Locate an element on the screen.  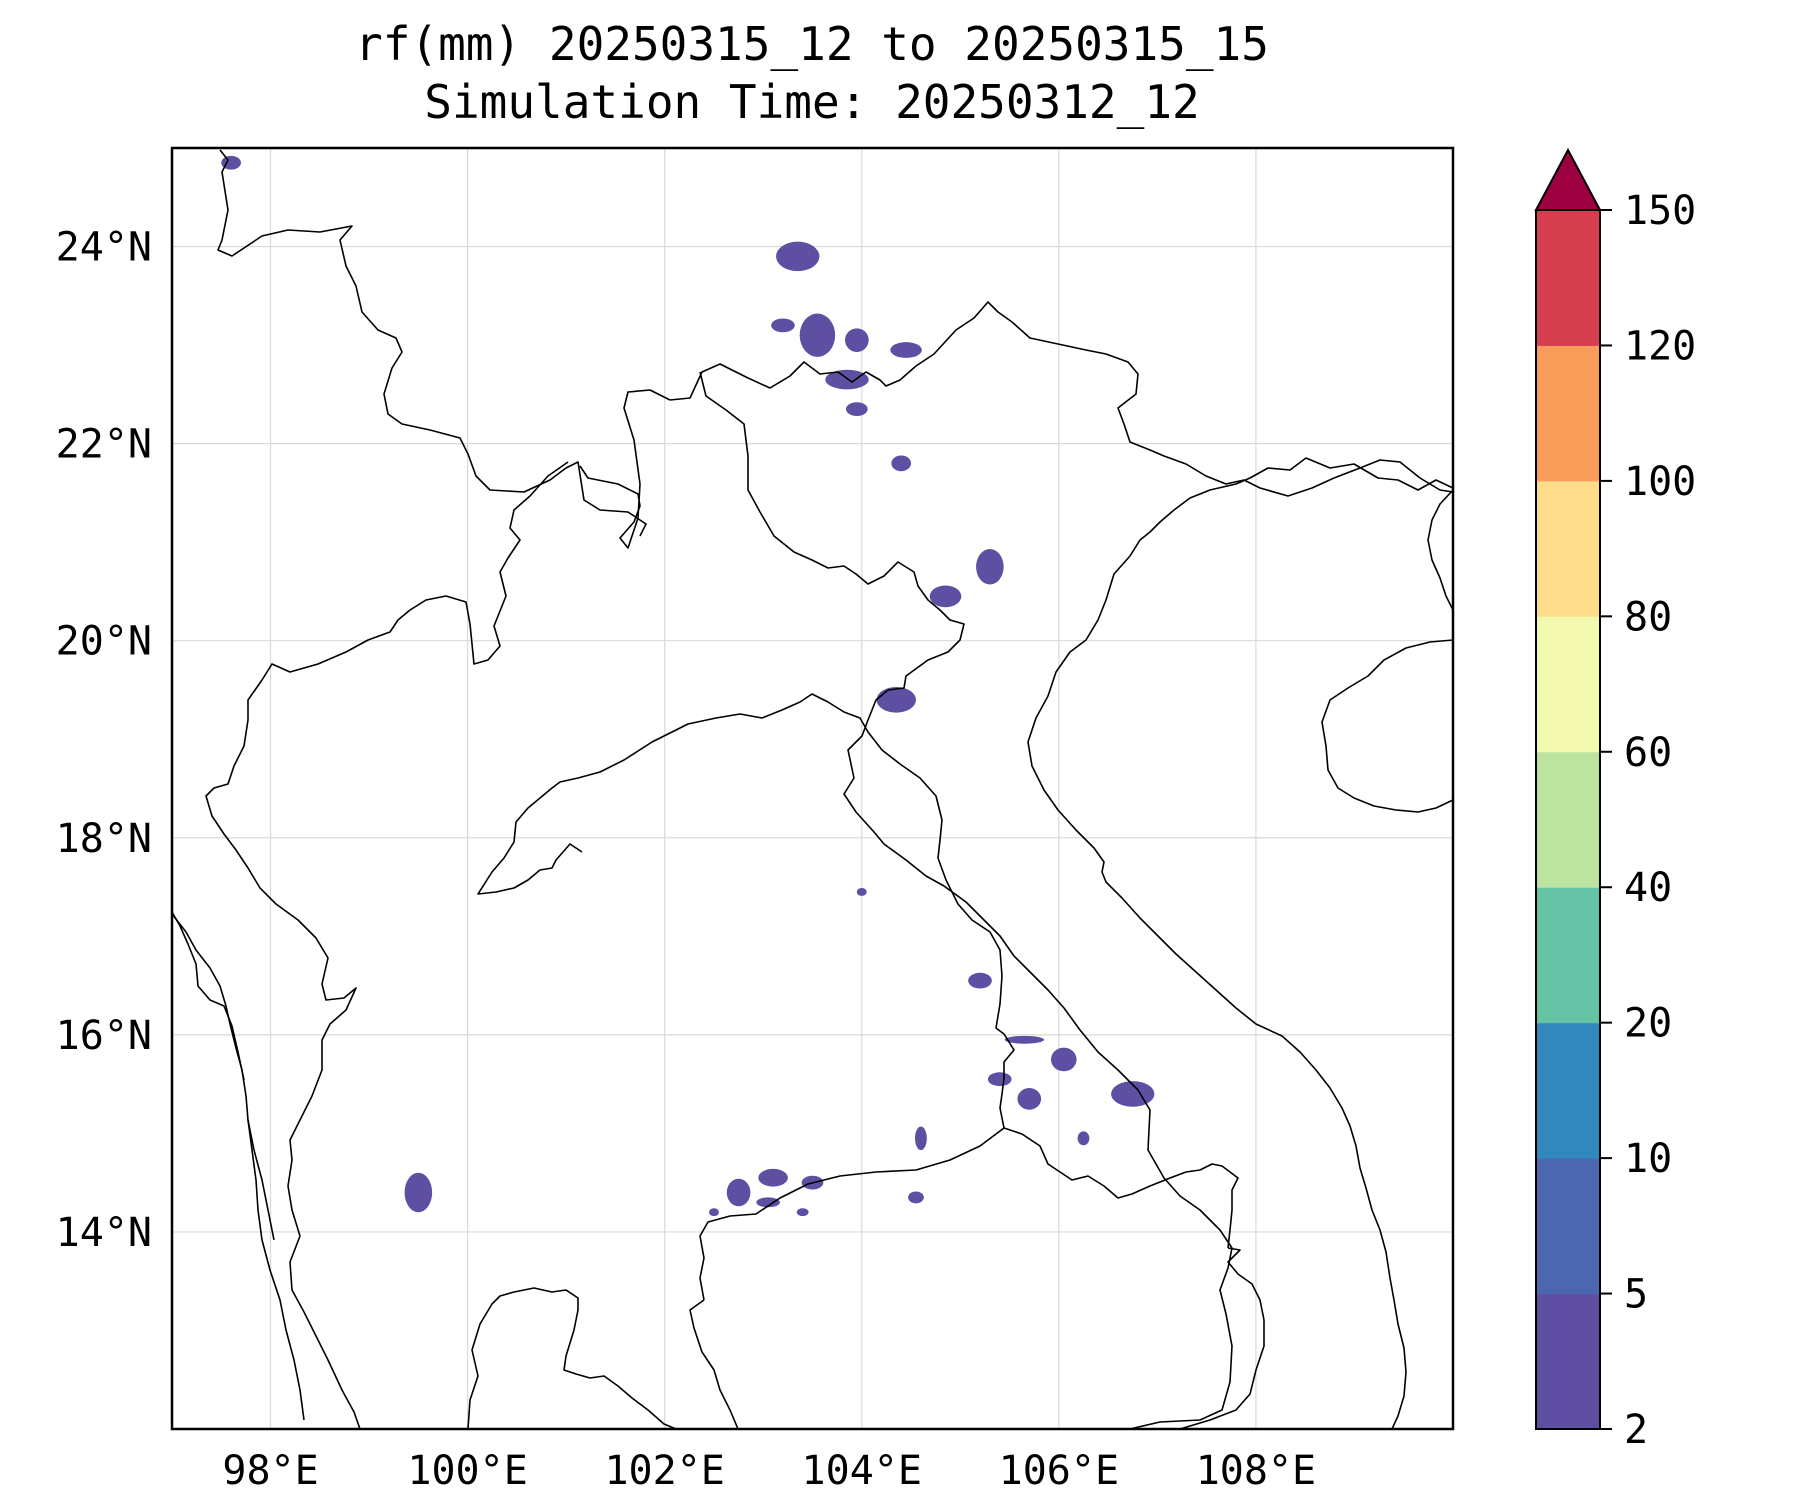
border-myanmar-west is located at coordinates (223, 1077).